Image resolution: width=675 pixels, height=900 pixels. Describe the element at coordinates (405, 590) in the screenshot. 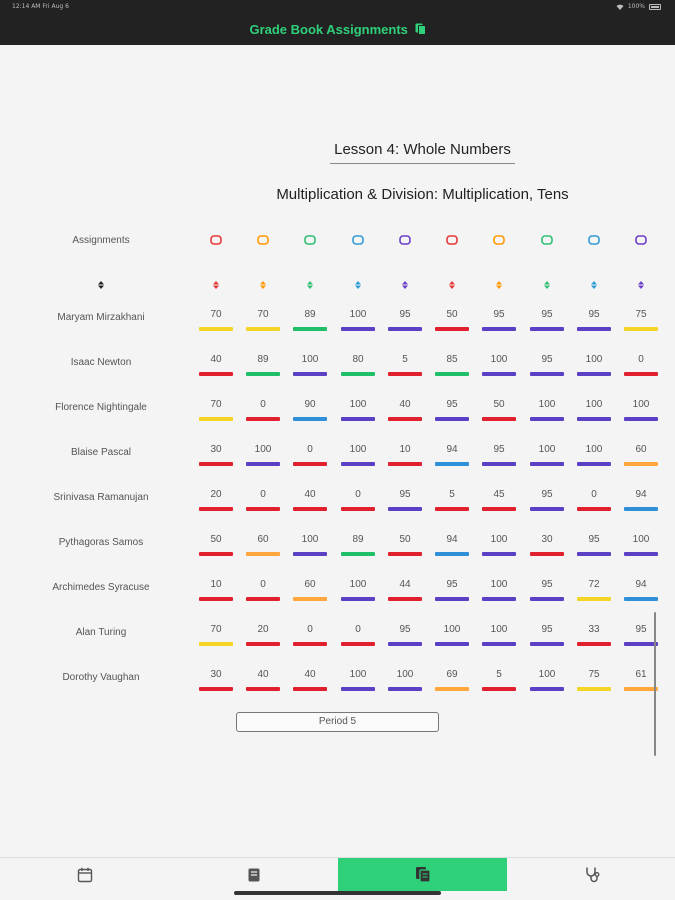

I see `grade-cell: 44` at that location.